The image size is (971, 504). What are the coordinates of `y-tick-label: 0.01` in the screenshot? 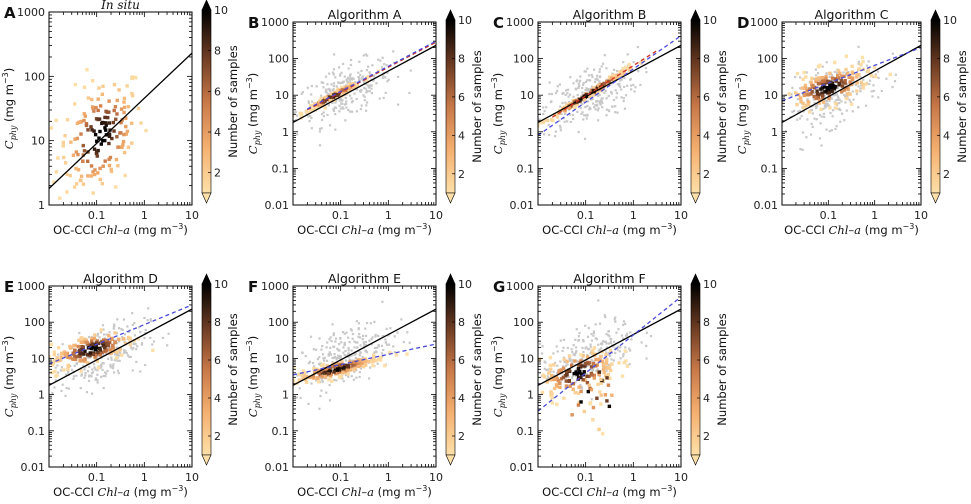 It's located at (766, 205).